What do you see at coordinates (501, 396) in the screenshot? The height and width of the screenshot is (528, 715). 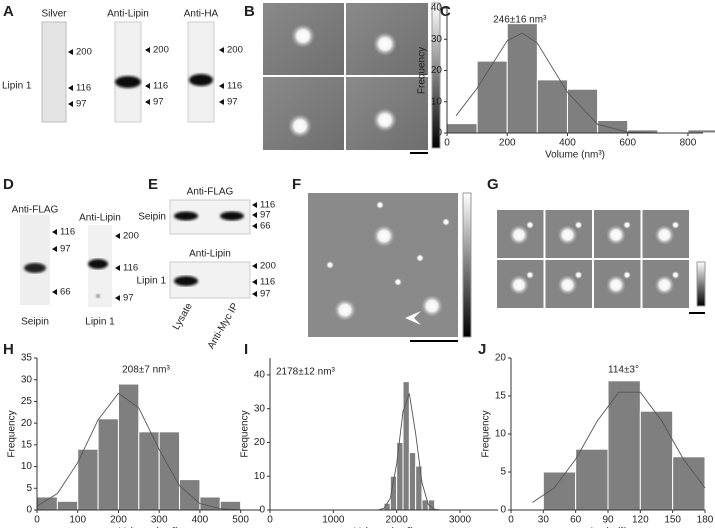 I see `y-tick-label: 15` at bounding box center [501, 396].